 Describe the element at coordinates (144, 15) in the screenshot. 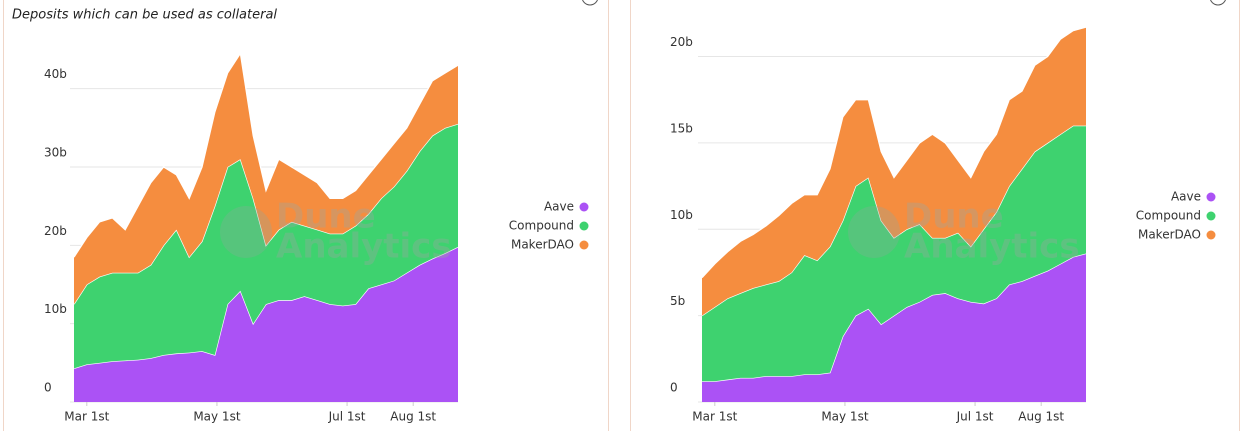

I see `chart-subtitle: Deposits which can be used as collateral` at that location.